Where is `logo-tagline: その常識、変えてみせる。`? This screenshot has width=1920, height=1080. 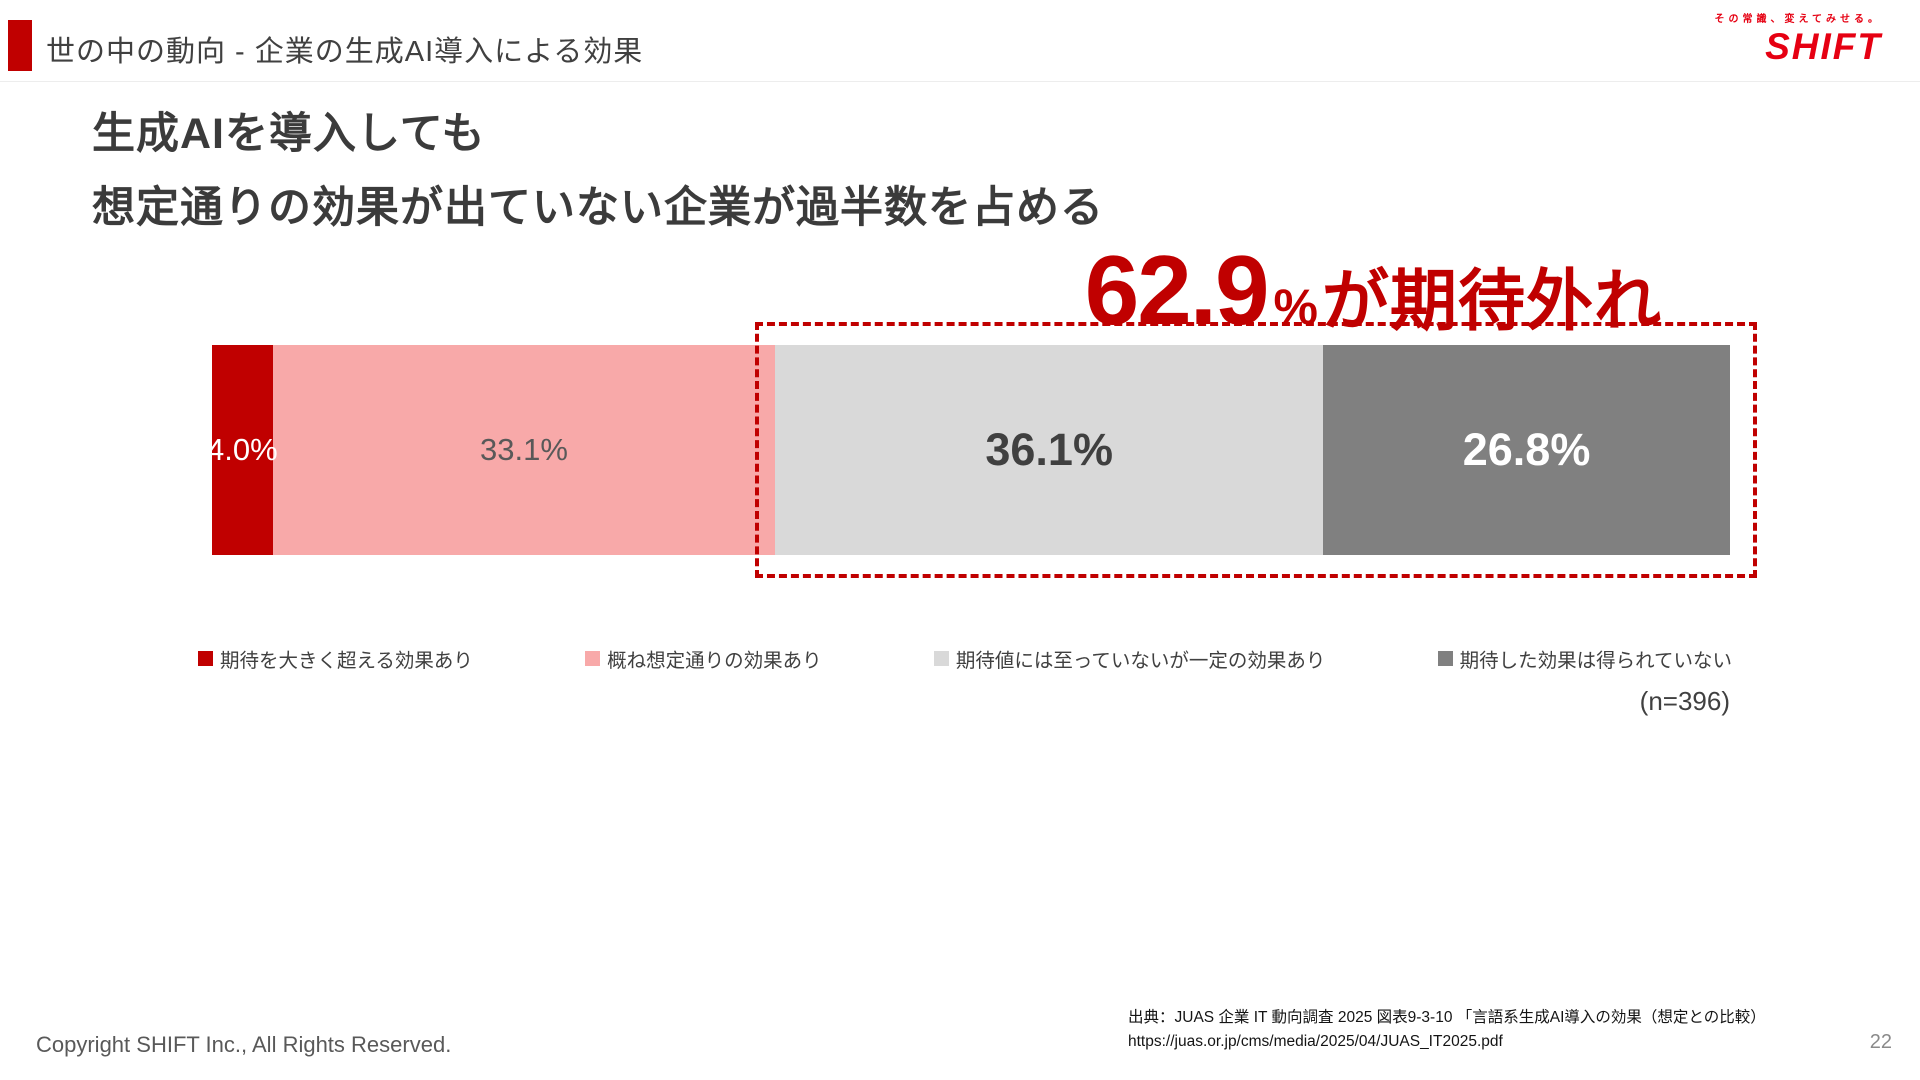 logo-tagline: その常識、変えてみせる。 is located at coordinates (1798, 19).